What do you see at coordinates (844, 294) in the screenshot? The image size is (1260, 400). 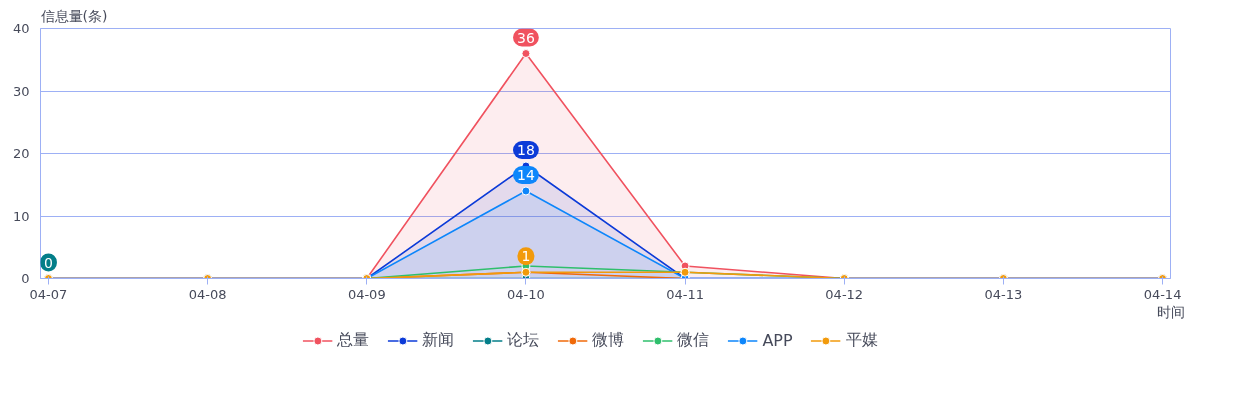 I see `x-tick-label: 04-12` at bounding box center [844, 294].